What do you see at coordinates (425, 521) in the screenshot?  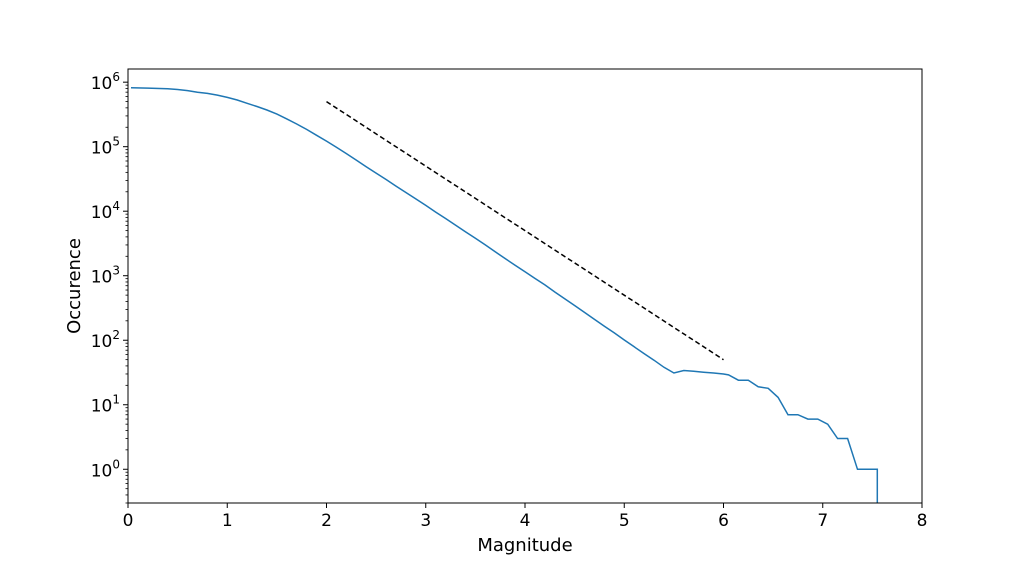 I see `x-tick-label: 3` at bounding box center [425, 521].